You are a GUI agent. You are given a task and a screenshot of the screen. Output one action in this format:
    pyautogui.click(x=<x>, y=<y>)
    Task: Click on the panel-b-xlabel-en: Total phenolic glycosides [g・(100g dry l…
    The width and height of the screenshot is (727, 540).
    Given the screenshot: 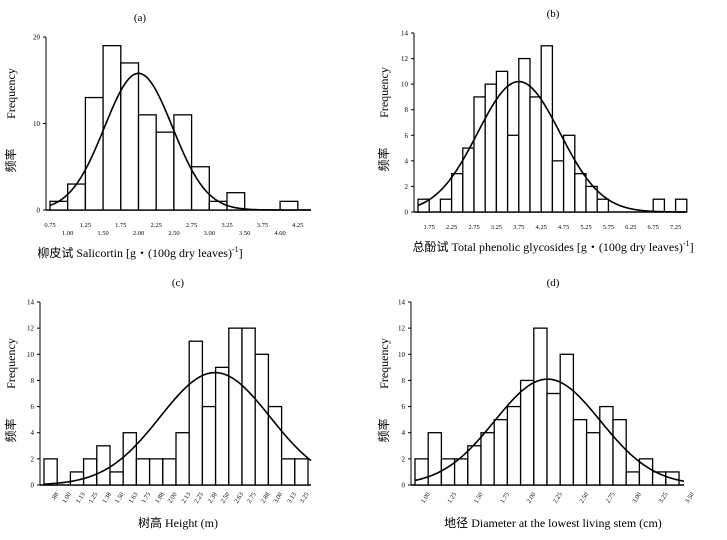 What is the action you would take?
    pyautogui.click(x=566, y=247)
    